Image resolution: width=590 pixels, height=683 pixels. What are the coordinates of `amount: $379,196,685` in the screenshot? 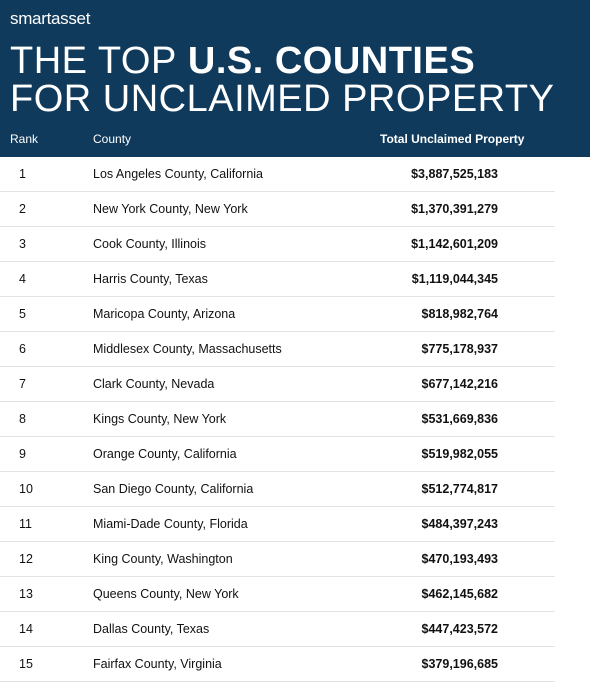 It's located at (459, 664).